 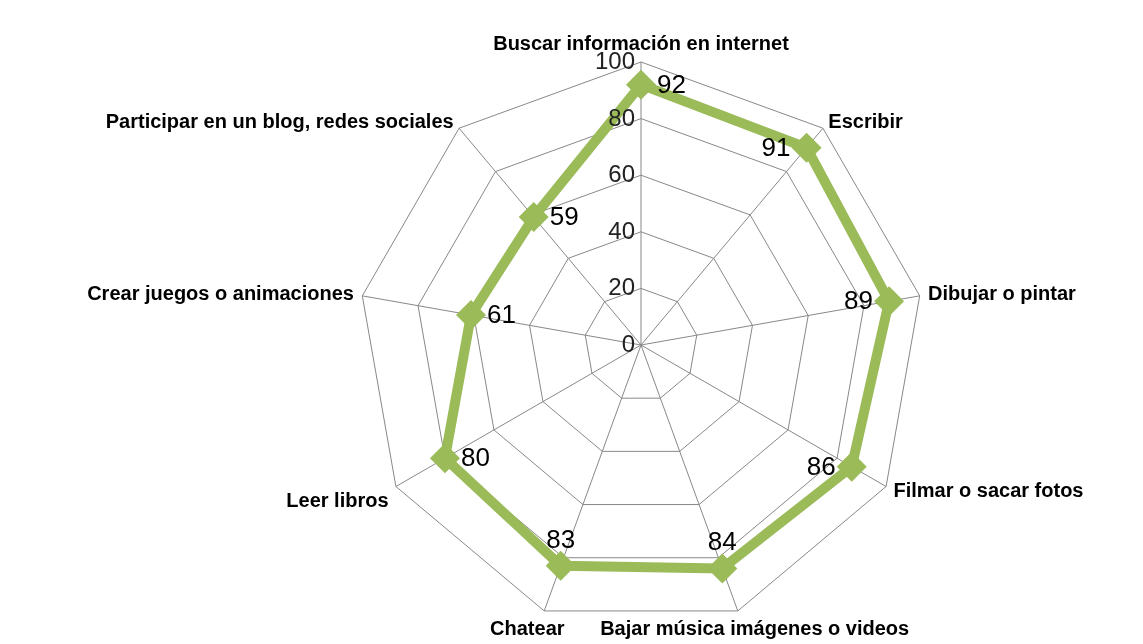 What do you see at coordinates (755, 627) in the screenshot?
I see `spoke-label: Bajar música imágenes o videos` at bounding box center [755, 627].